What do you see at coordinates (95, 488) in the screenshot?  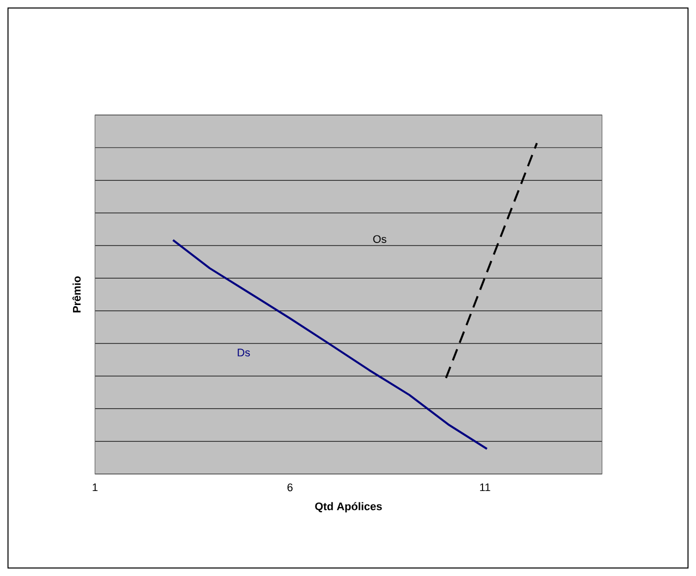 I see `x-tick-label: 1` at bounding box center [95, 488].